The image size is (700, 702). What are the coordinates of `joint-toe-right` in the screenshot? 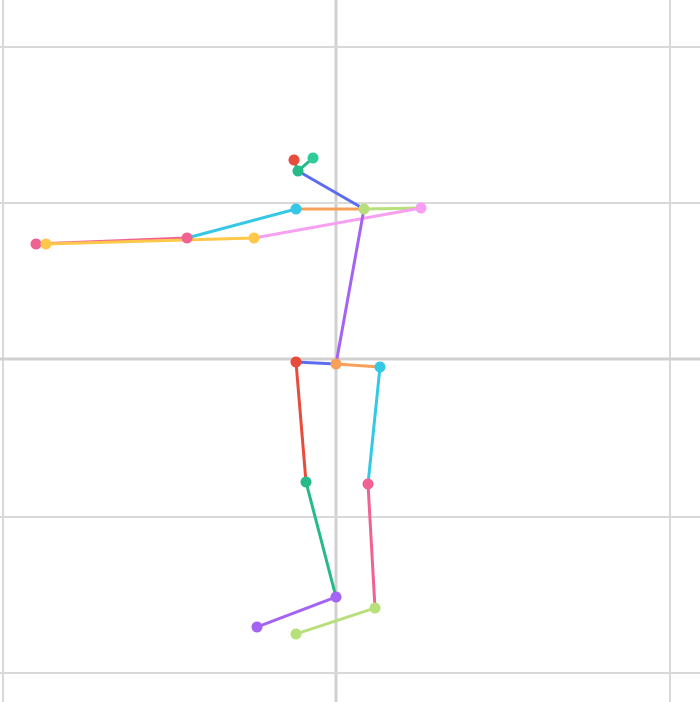 It's located at (296, 634).